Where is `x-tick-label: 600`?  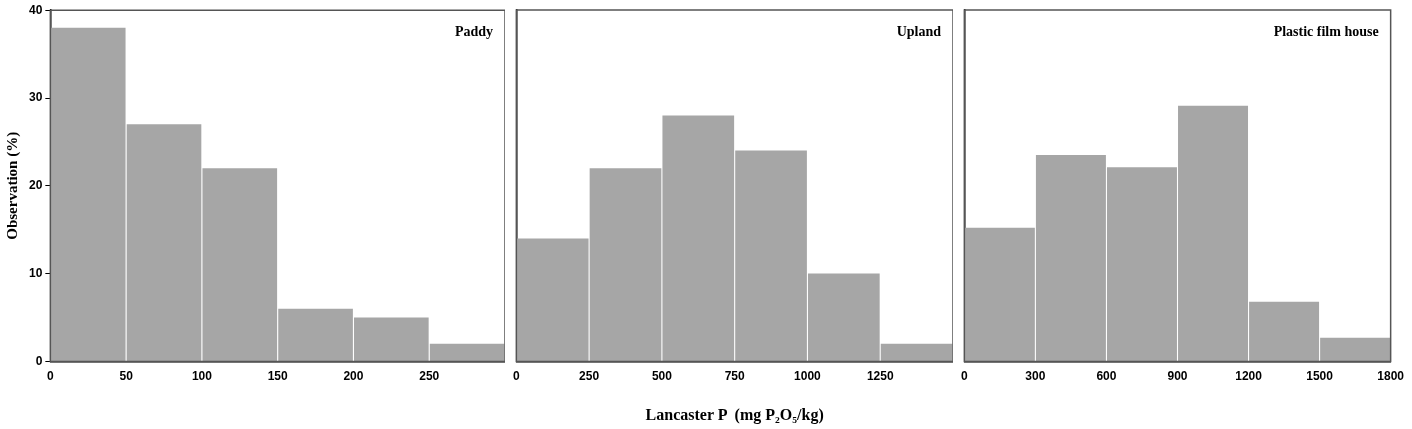 x-tick-label: 600 is located at coordinates (1106, 375).